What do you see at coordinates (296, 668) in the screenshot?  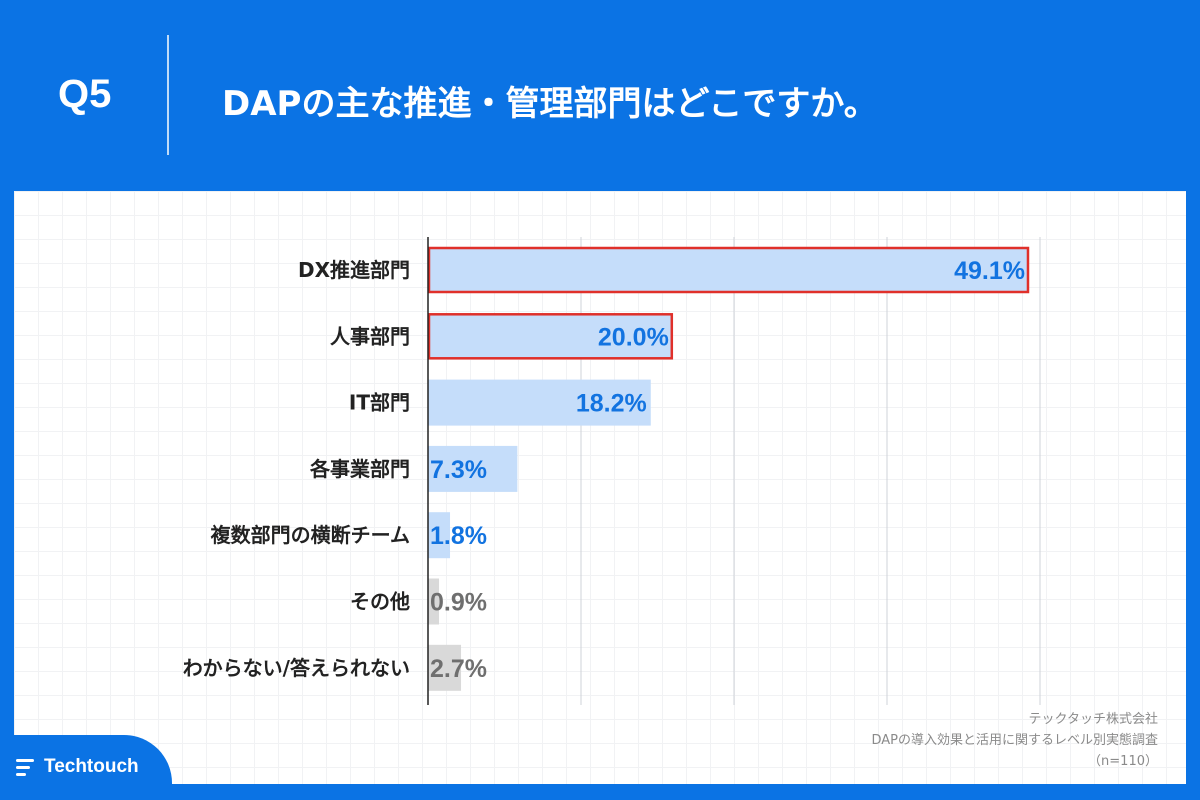 I see `category-label-7: わからない/答えられない` at bounding box center [296, 668].